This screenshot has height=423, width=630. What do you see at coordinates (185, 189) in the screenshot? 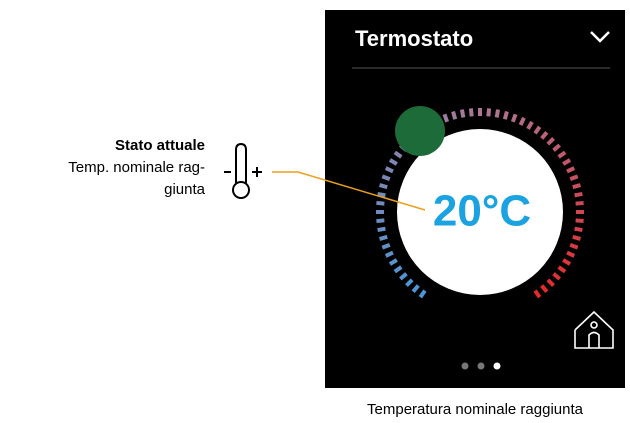
I see `annotation-line: giunta` at bounding box center [185, 189].